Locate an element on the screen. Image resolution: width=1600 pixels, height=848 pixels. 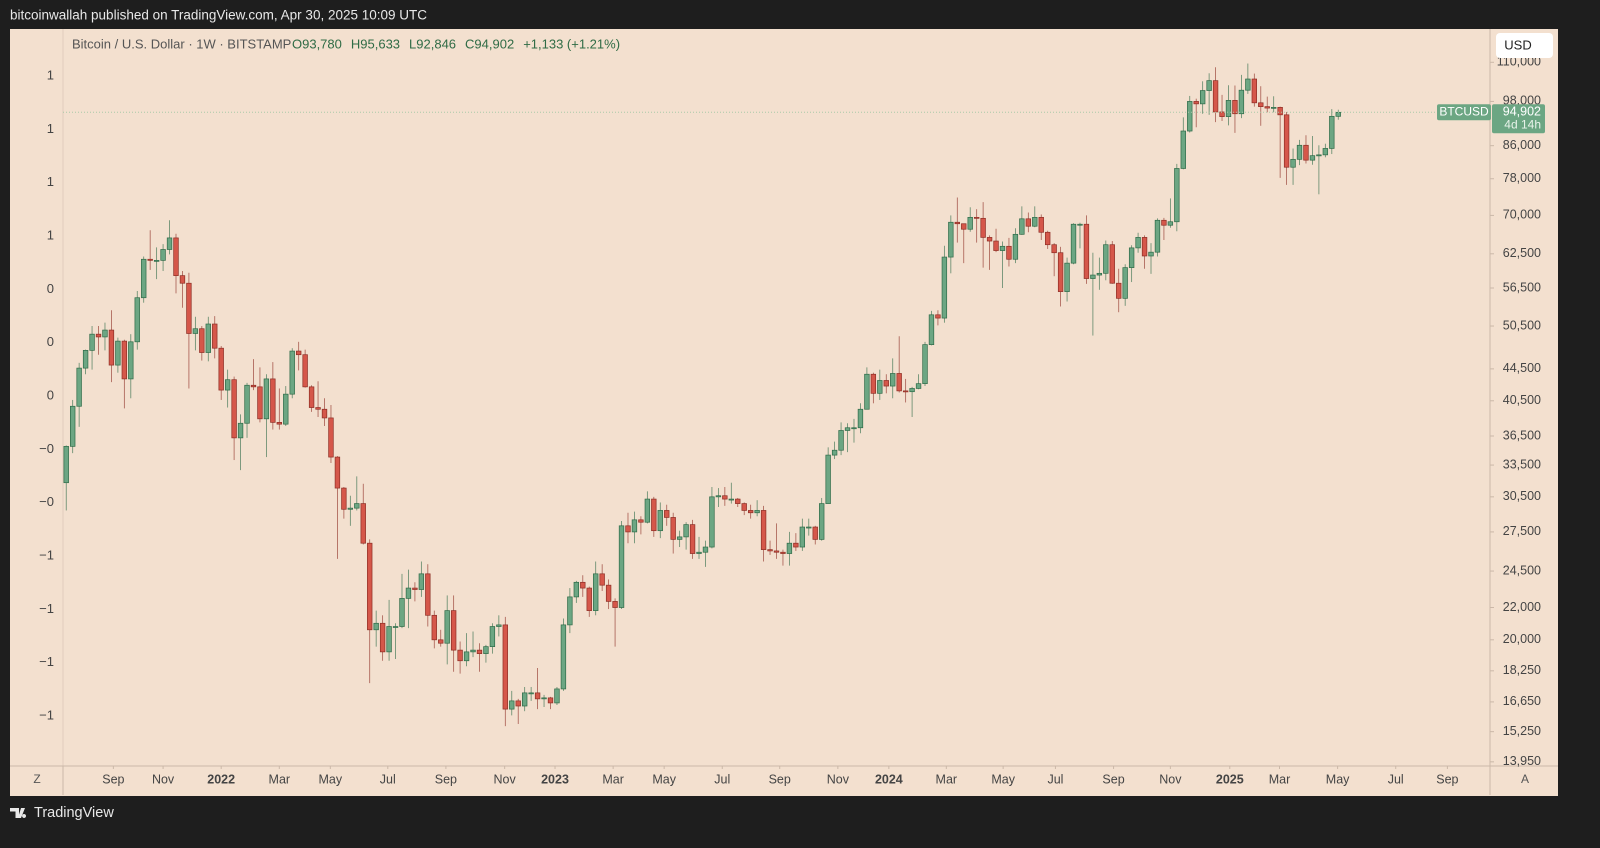
auto-scale-button: A is located at coordinates (1525, 779).